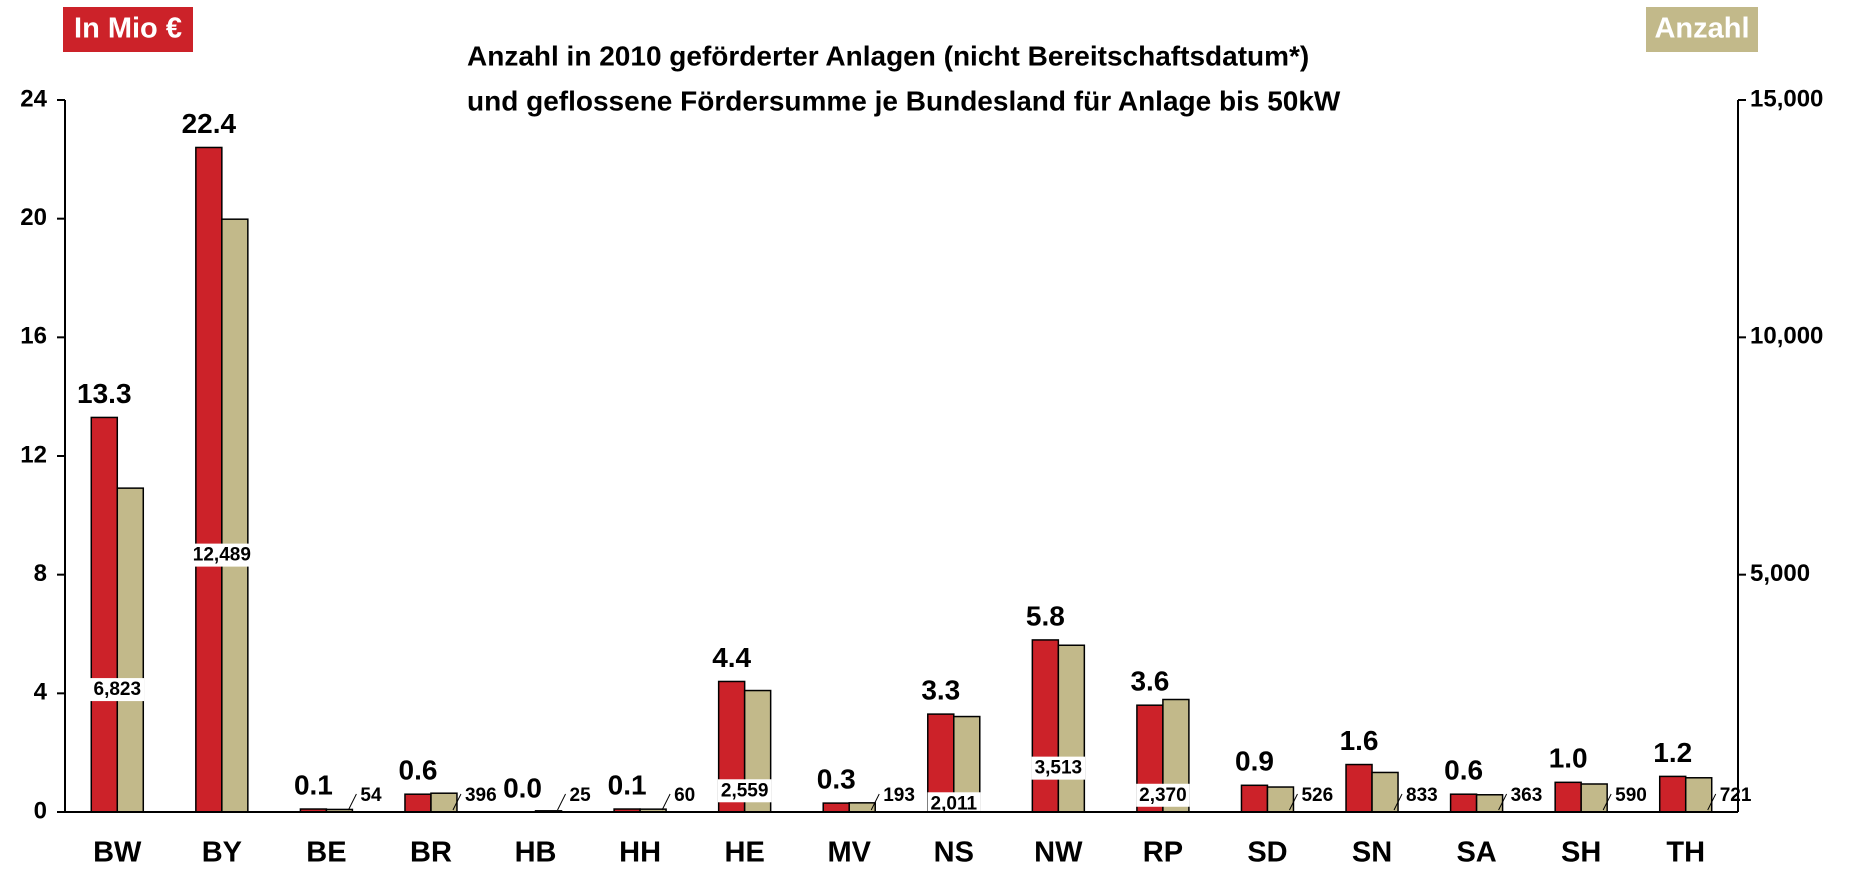  Describe the element at coordinates (33, 98) in the screenshot. I see `y-tick-label: 24` at that location.